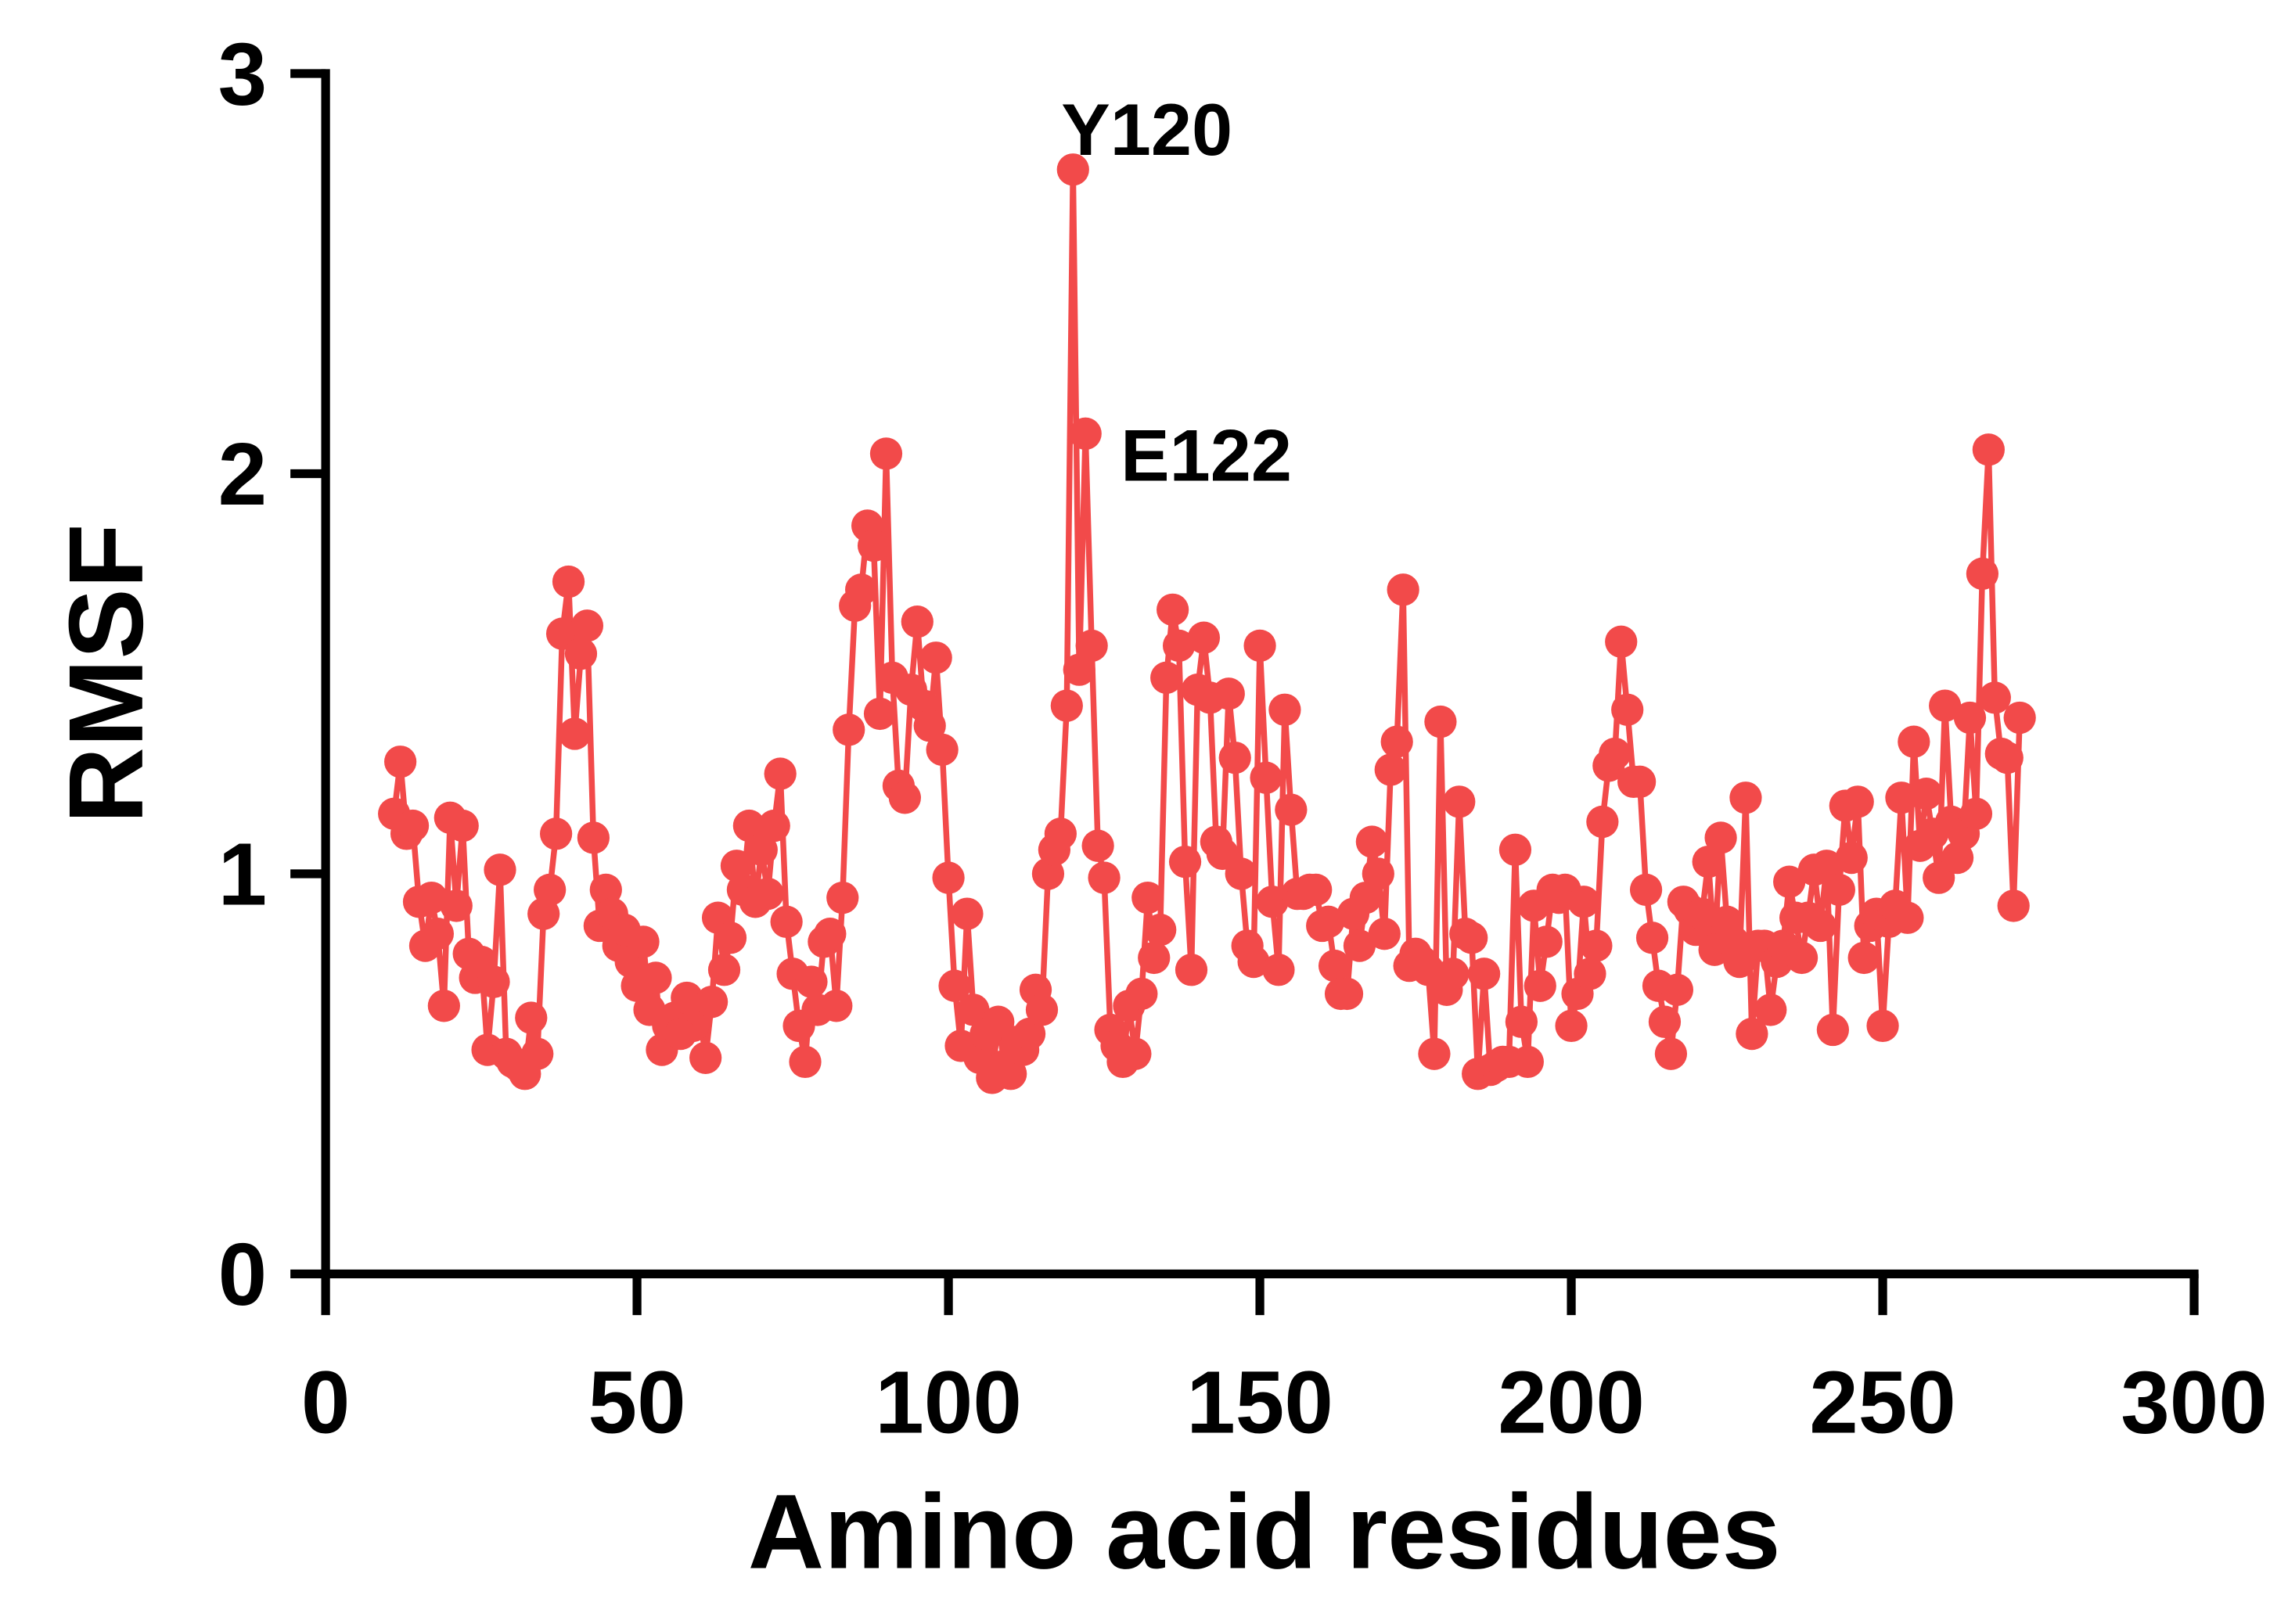 The width and height of the screenshot is (2288, 1624). I want to click on annotation: E122, so click(1206, 455).